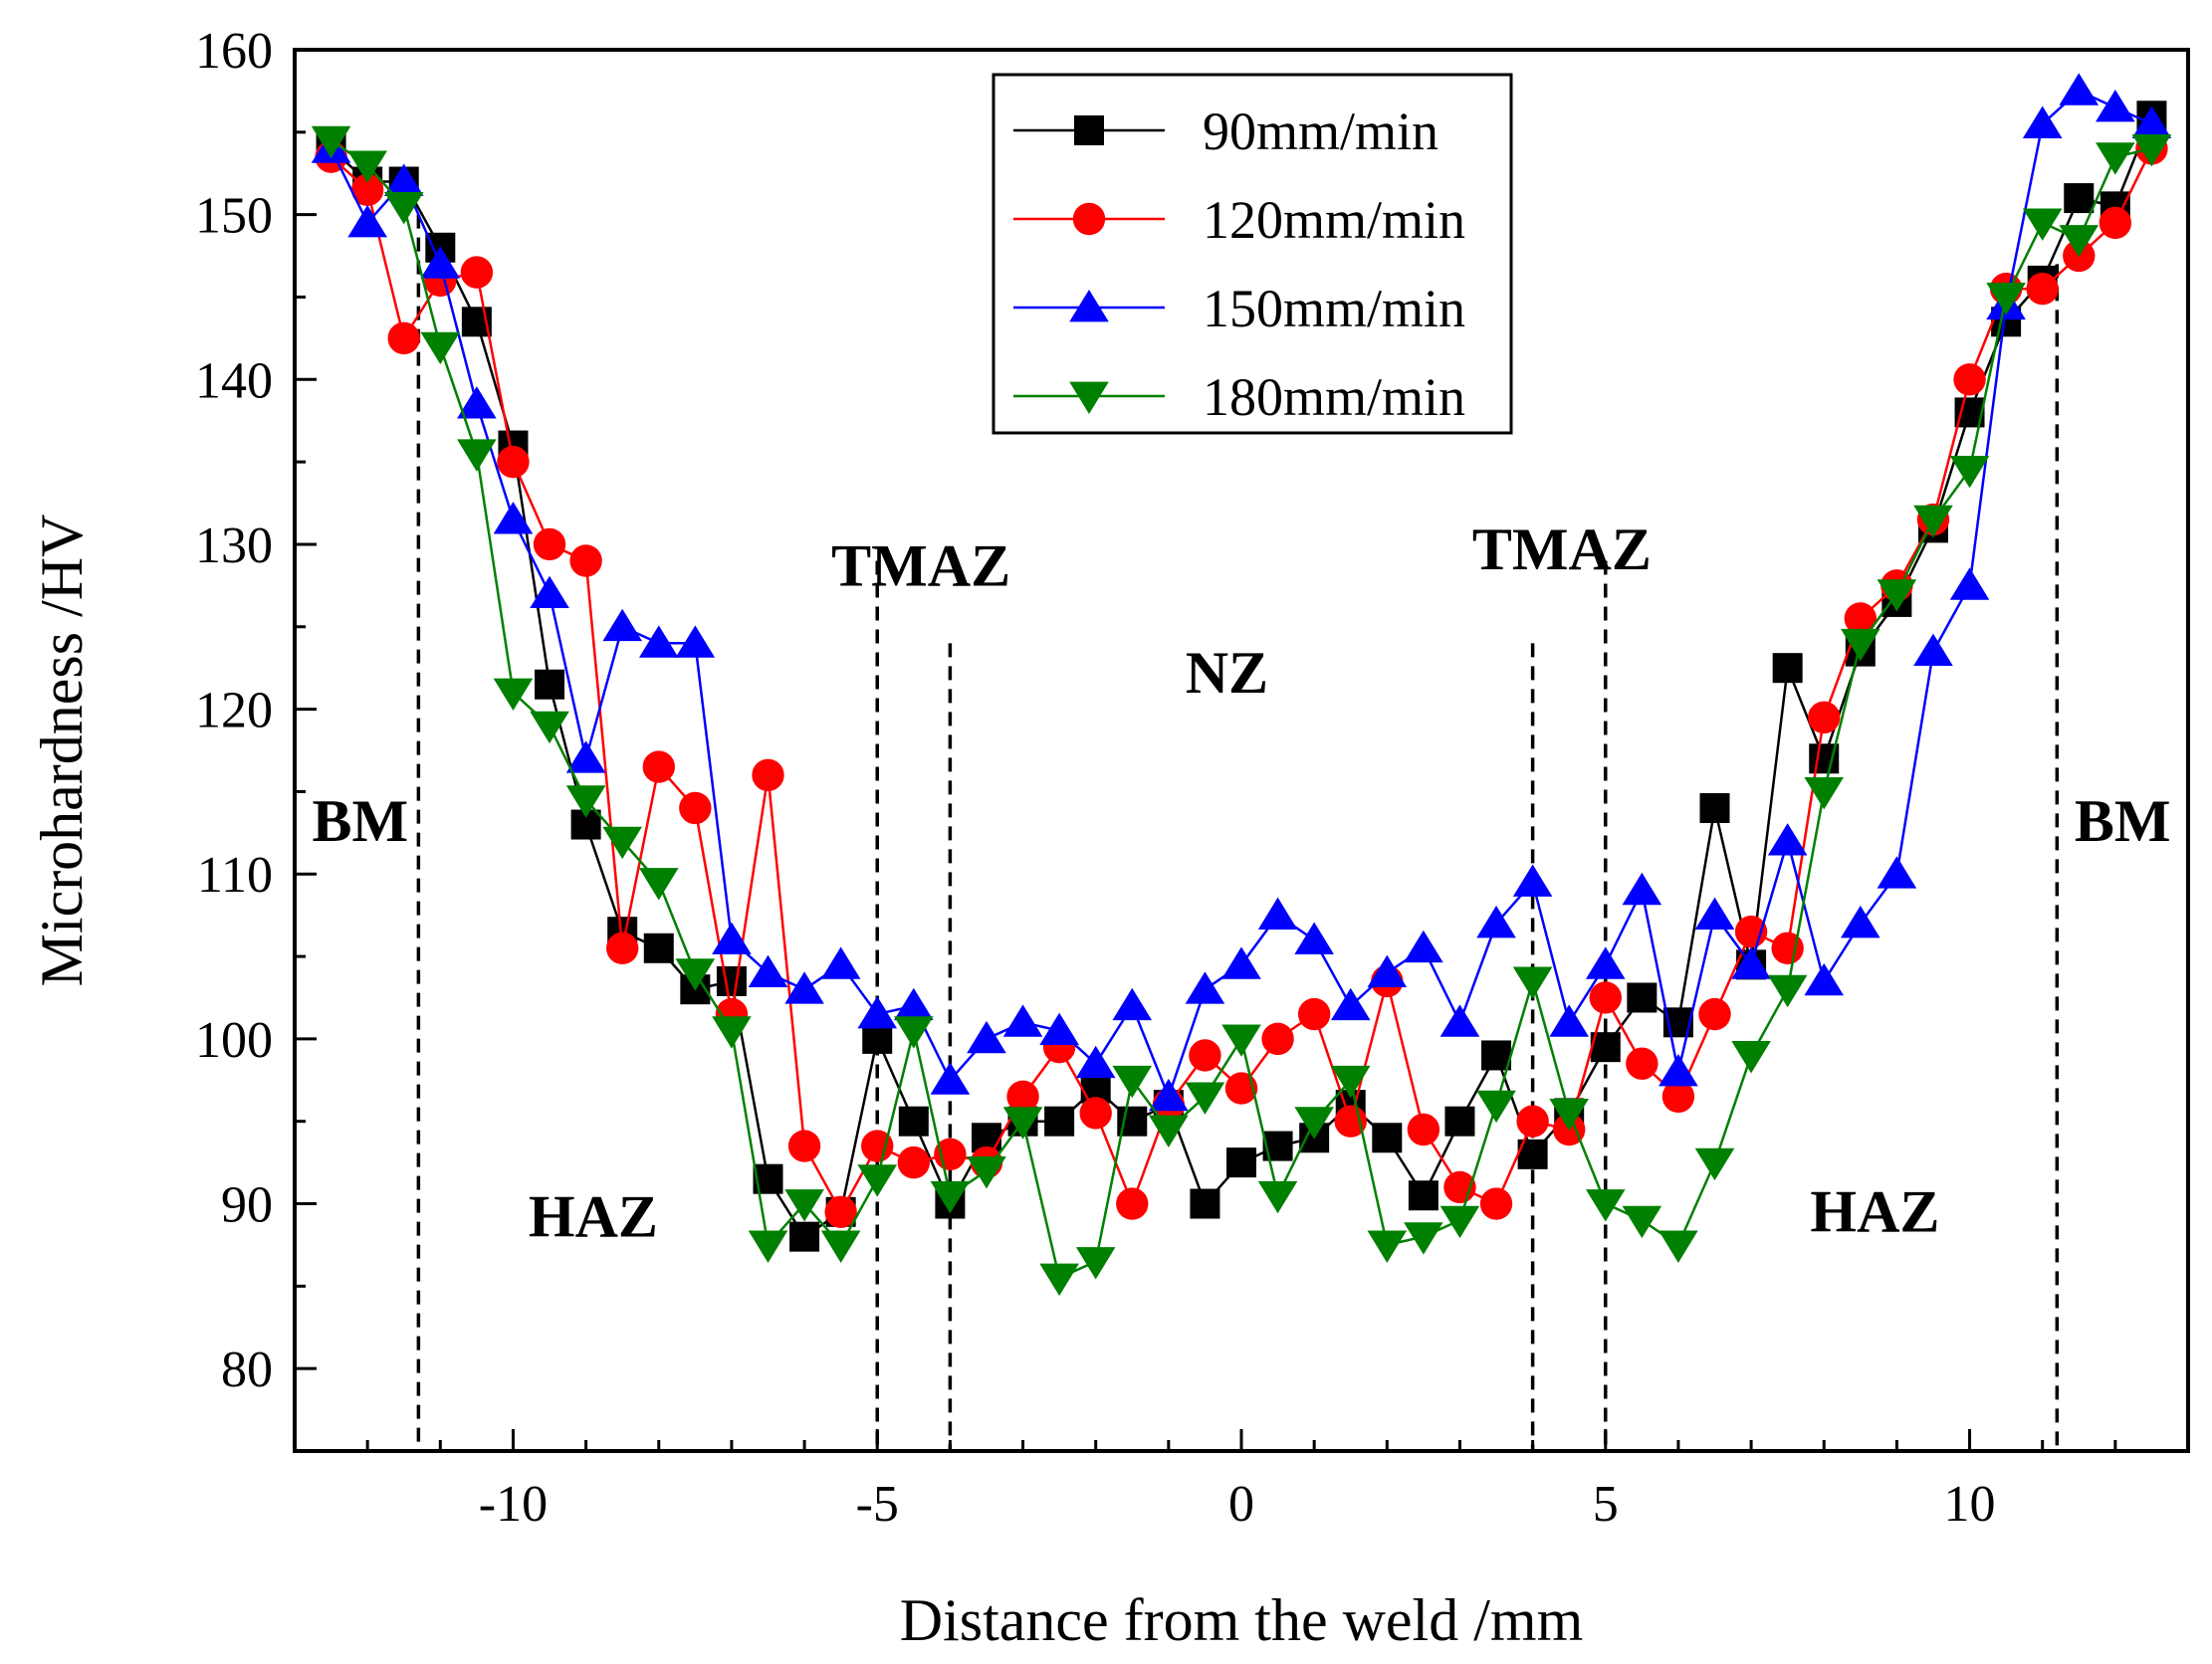  Describe the element at coordinates (234, 1040) in the screenshot. I see `y-tick-label: 100` at that location.